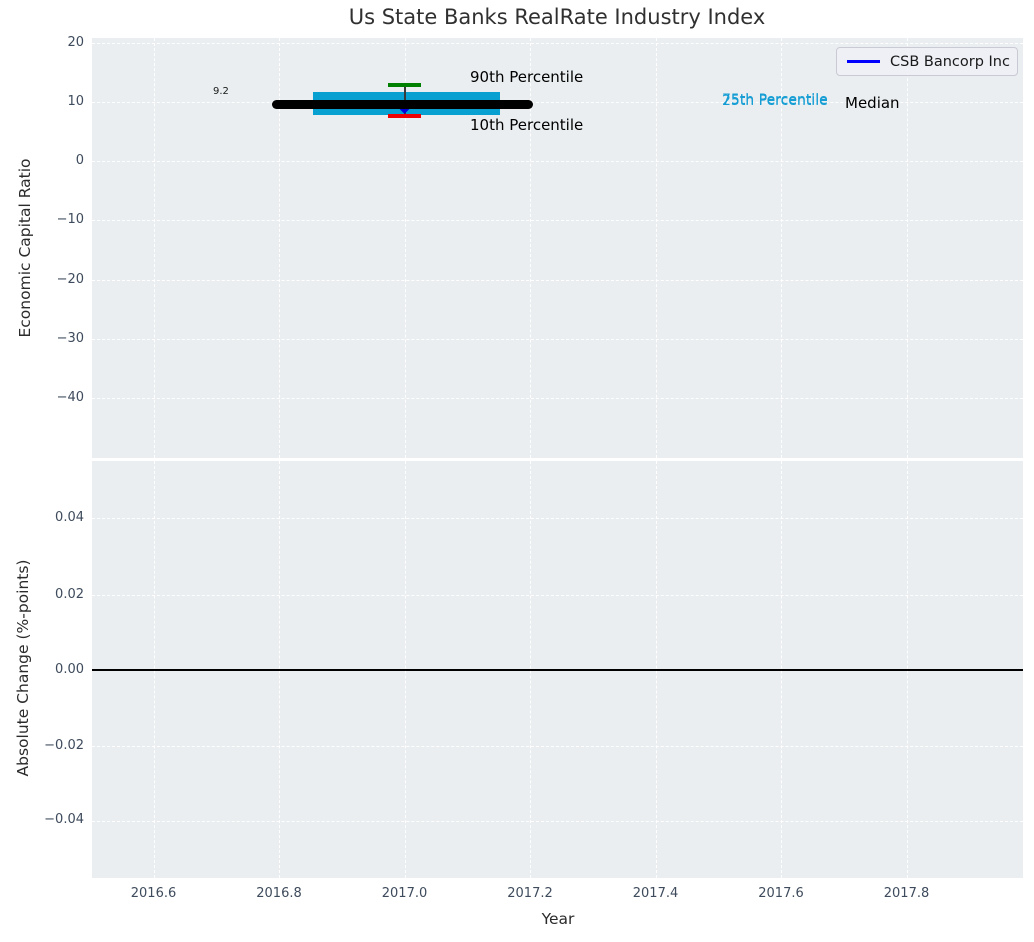  I want to click on p10-cap-marker, so click(404, 116).